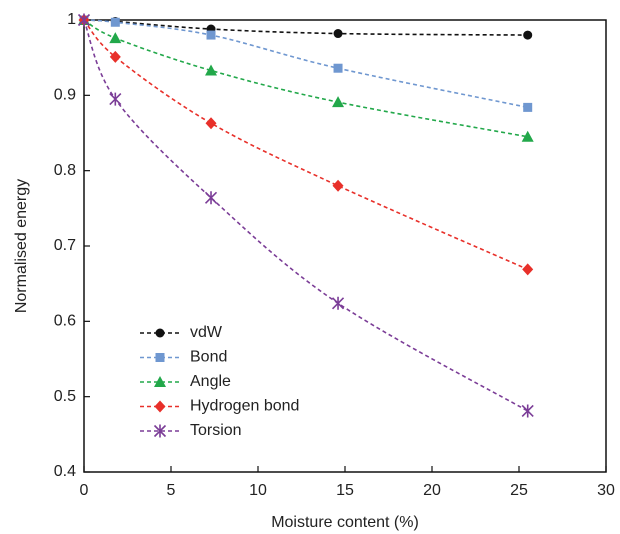 This screenshot has height=534, width=620. I want to click on legend-label: vdW, so click(206, 332).